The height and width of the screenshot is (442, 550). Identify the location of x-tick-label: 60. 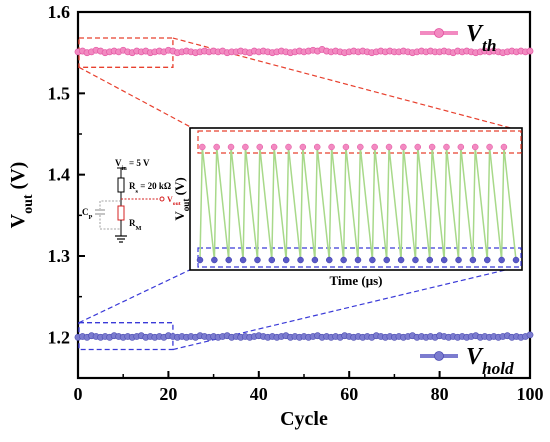
(349, 394).